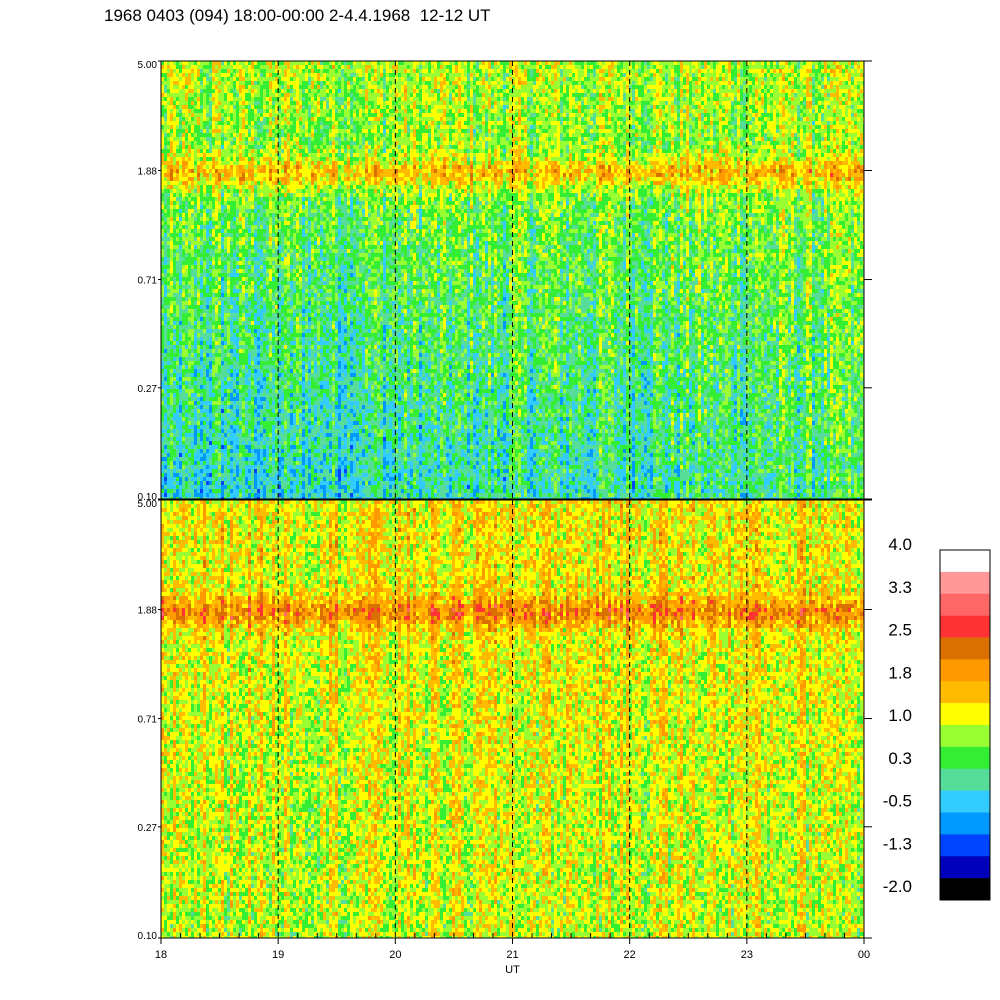  Describe the element at coordinates (897, 843) in the screenshot. I see `colorbar-label: -1.3` at that location.